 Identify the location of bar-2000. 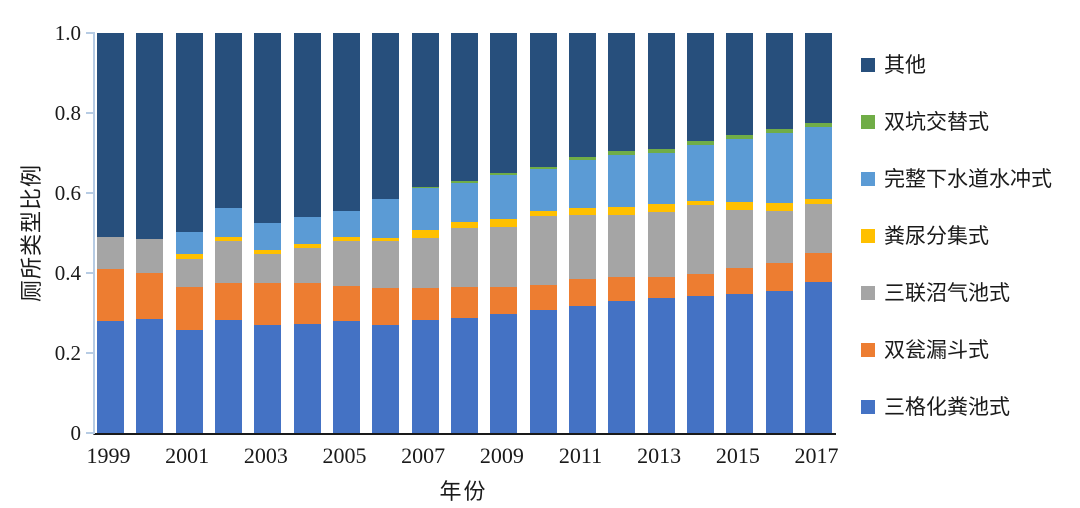
(150, 233).